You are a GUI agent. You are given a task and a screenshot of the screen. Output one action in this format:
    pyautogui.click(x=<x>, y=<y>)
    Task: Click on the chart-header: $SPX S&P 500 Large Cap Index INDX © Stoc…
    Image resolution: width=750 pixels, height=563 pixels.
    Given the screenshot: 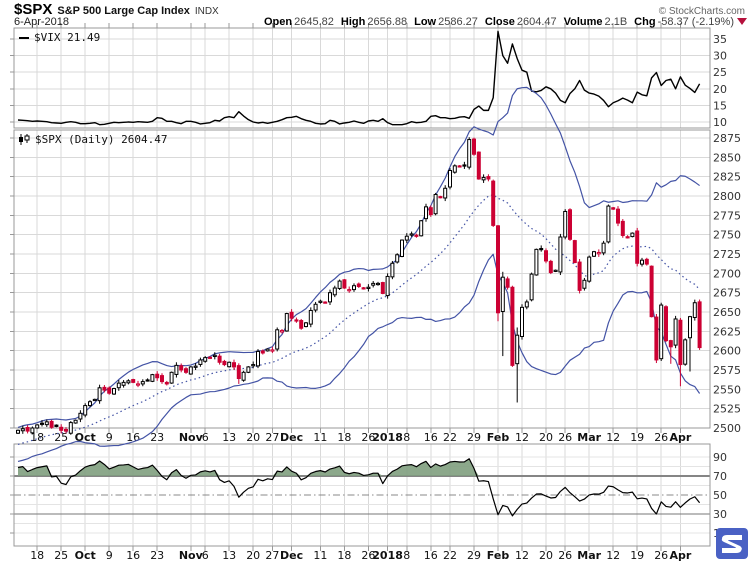 What is the action you would take?
    pyautogui.click(x=375, y=14)
    